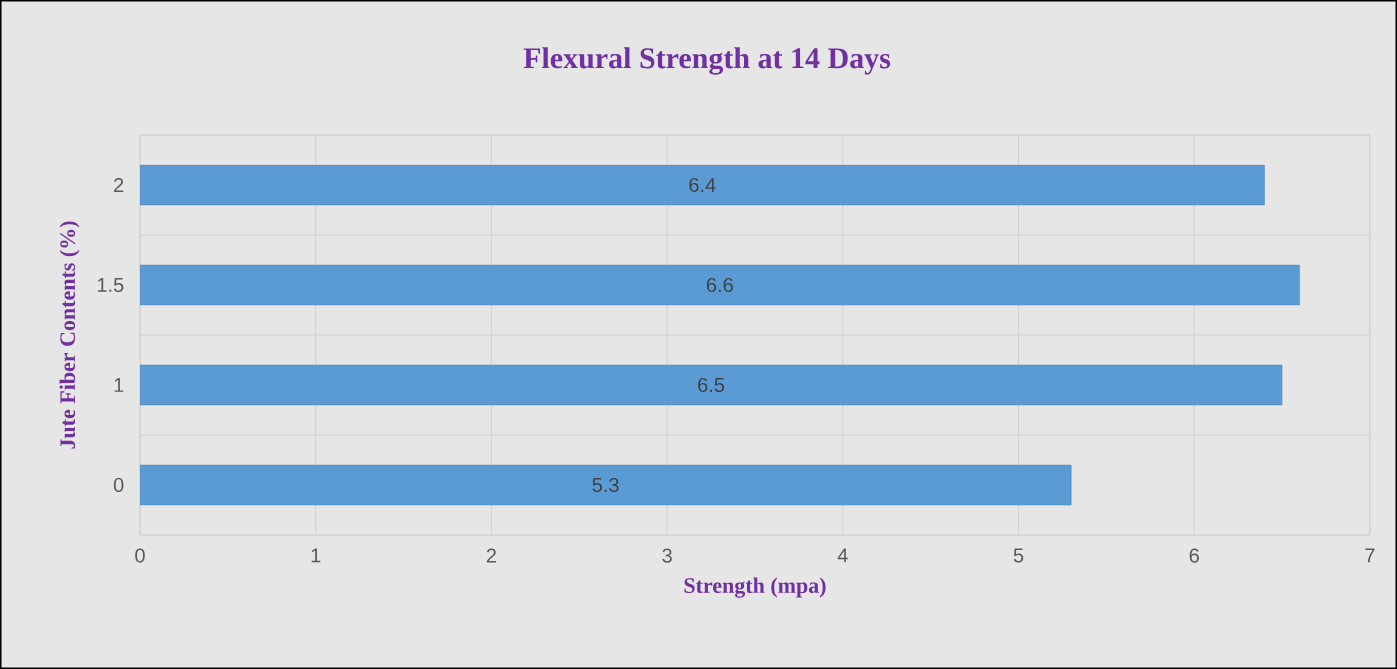  What do you see at coordinates (119, 185) in the screenshot?
I see `y-tick-label: 2` at bounding box center [119, 185].